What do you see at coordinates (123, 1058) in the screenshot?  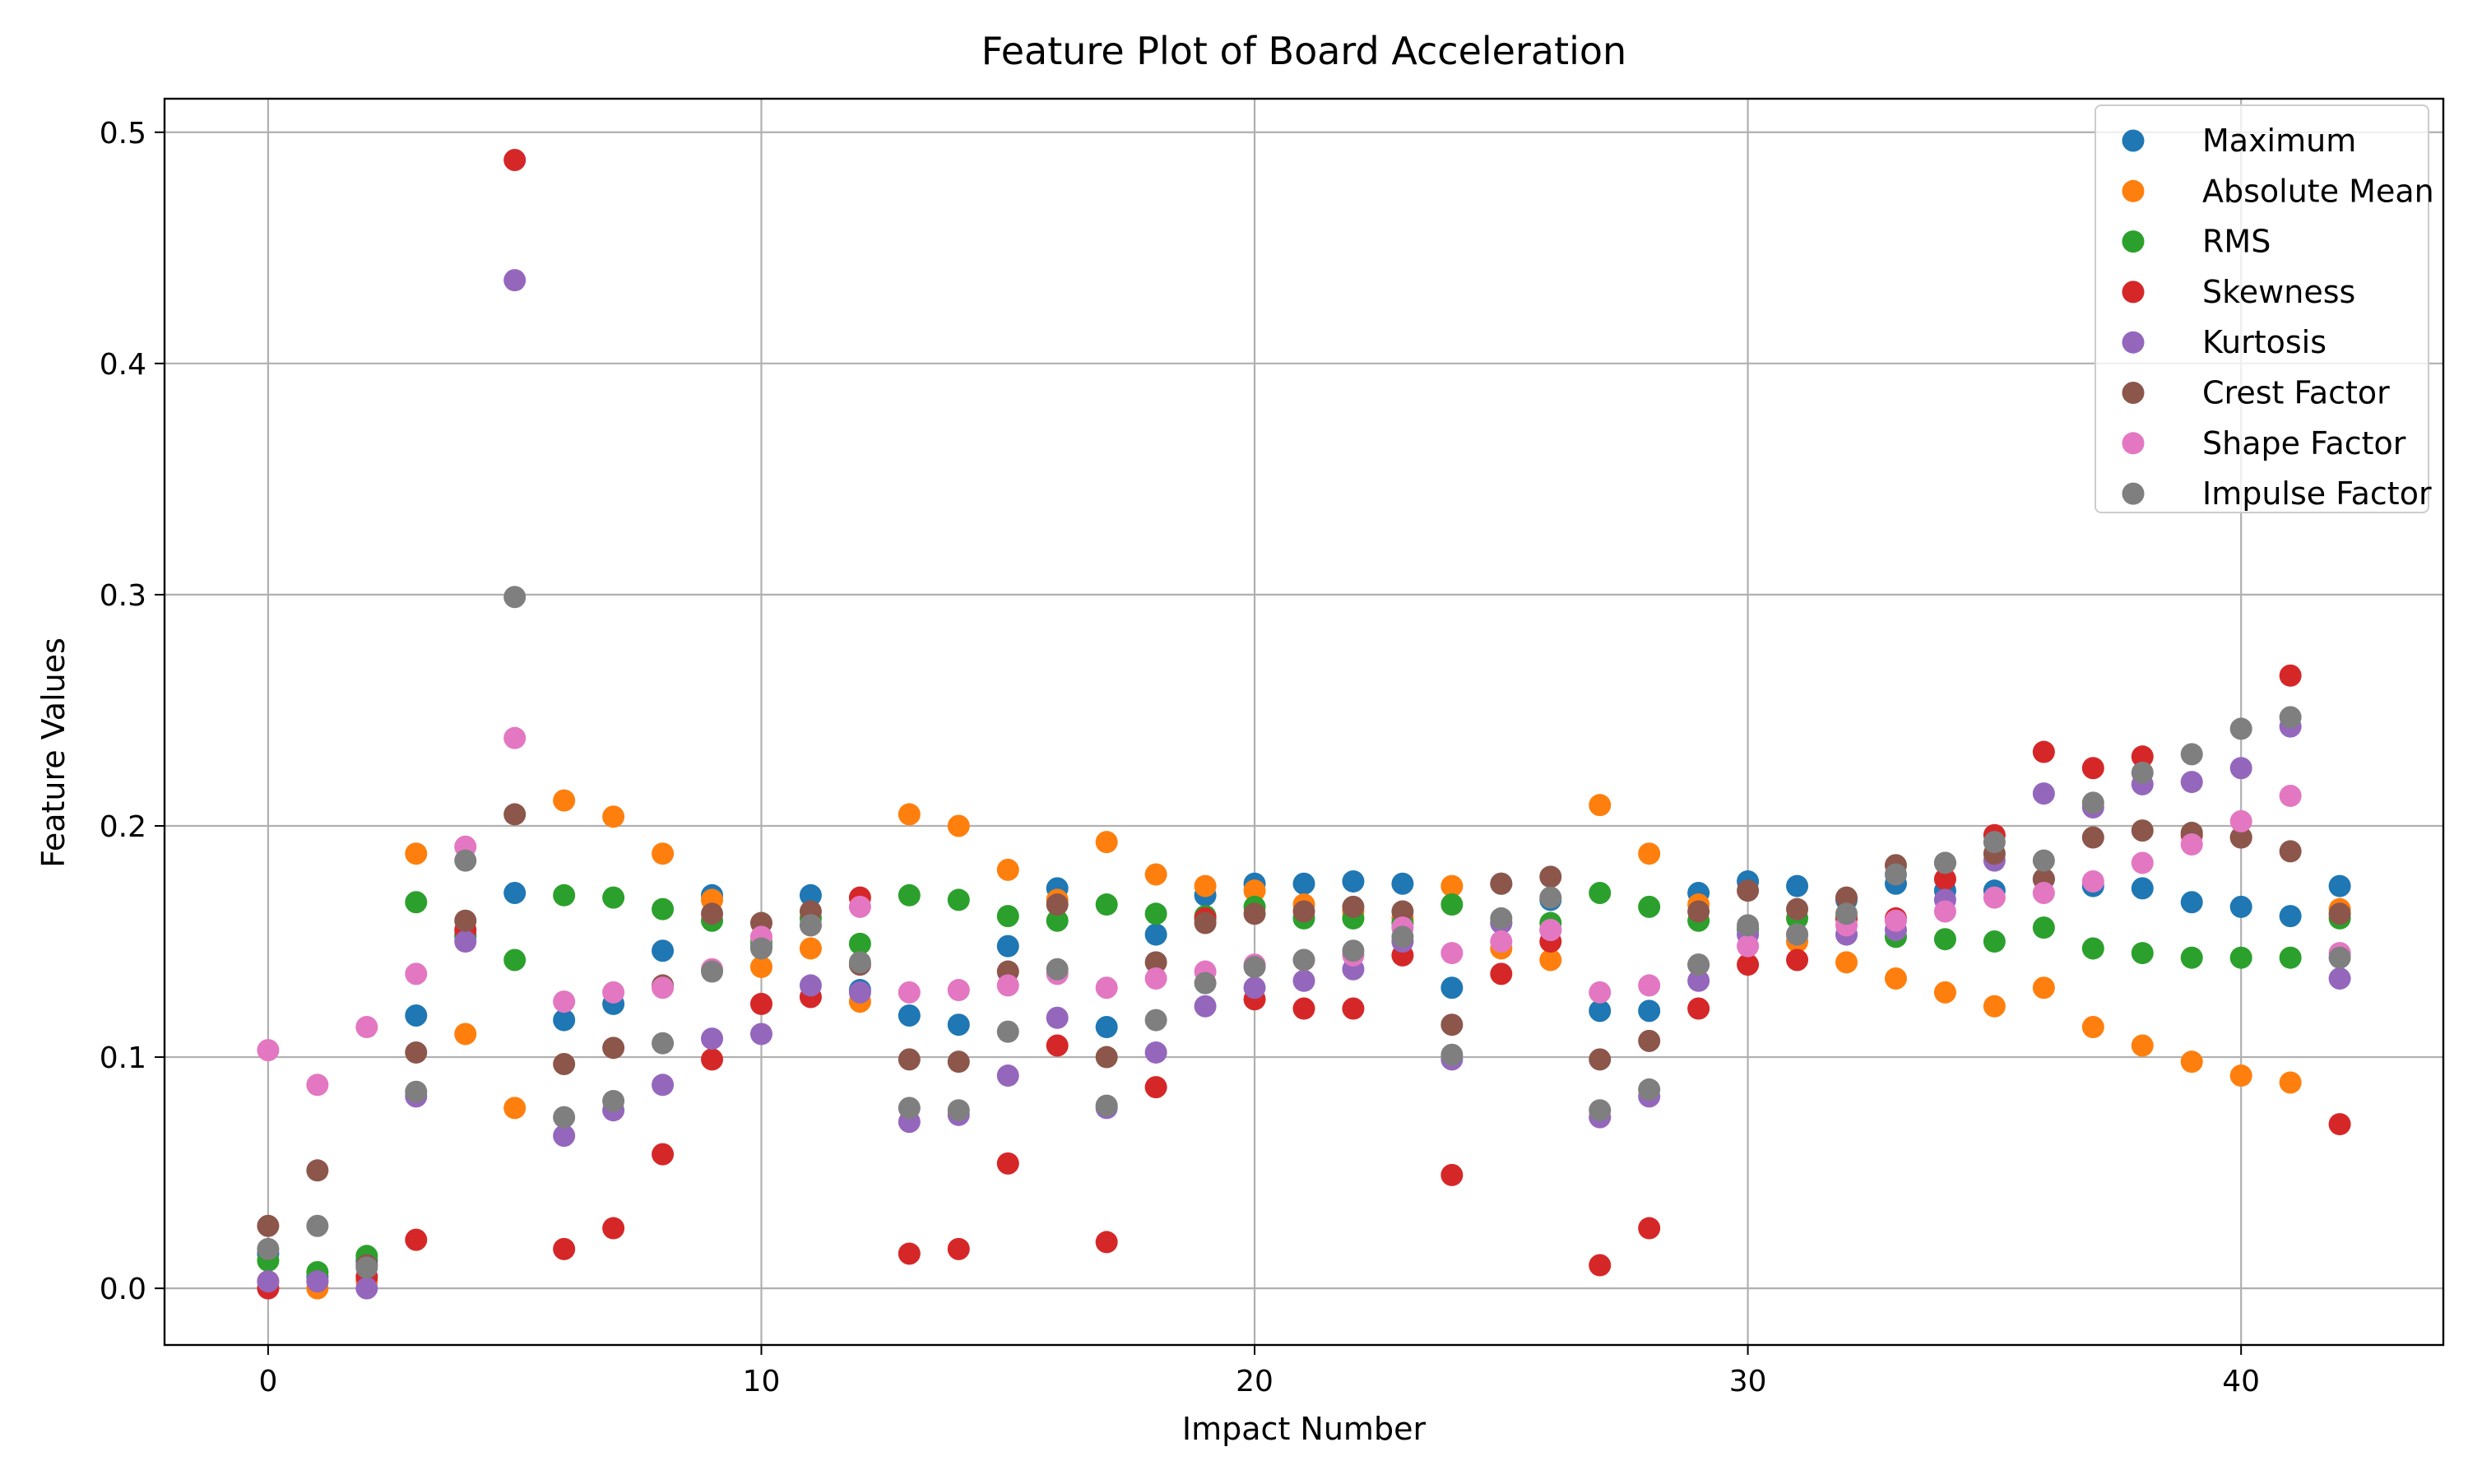 I see `y-tick-label: 0.1` at bounding box center [123, 1058].